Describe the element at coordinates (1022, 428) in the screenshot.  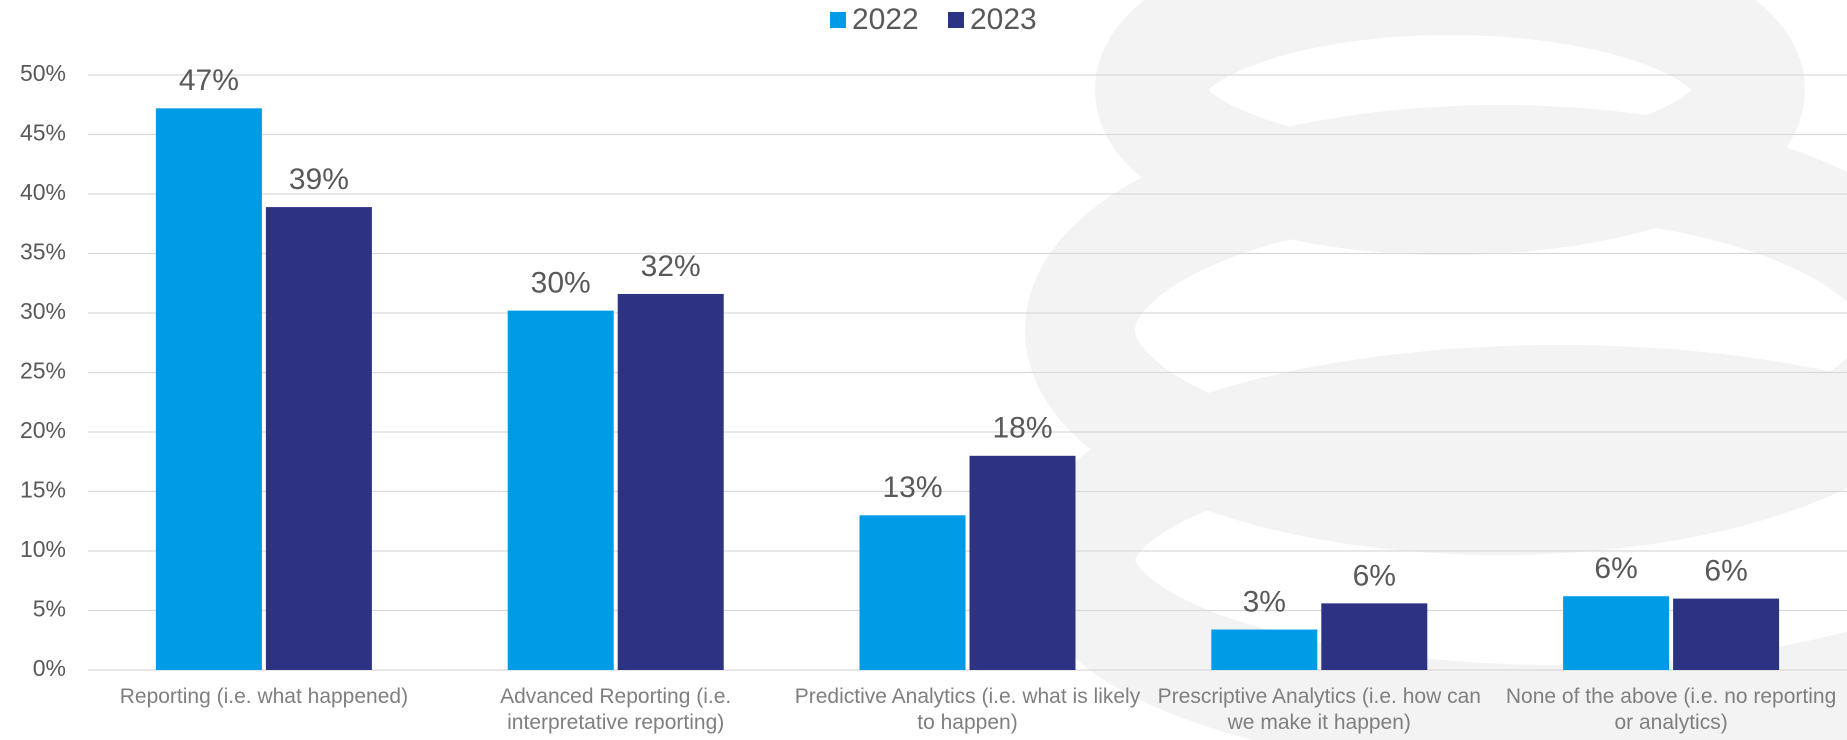
I see `data-label: 18%` at that location.